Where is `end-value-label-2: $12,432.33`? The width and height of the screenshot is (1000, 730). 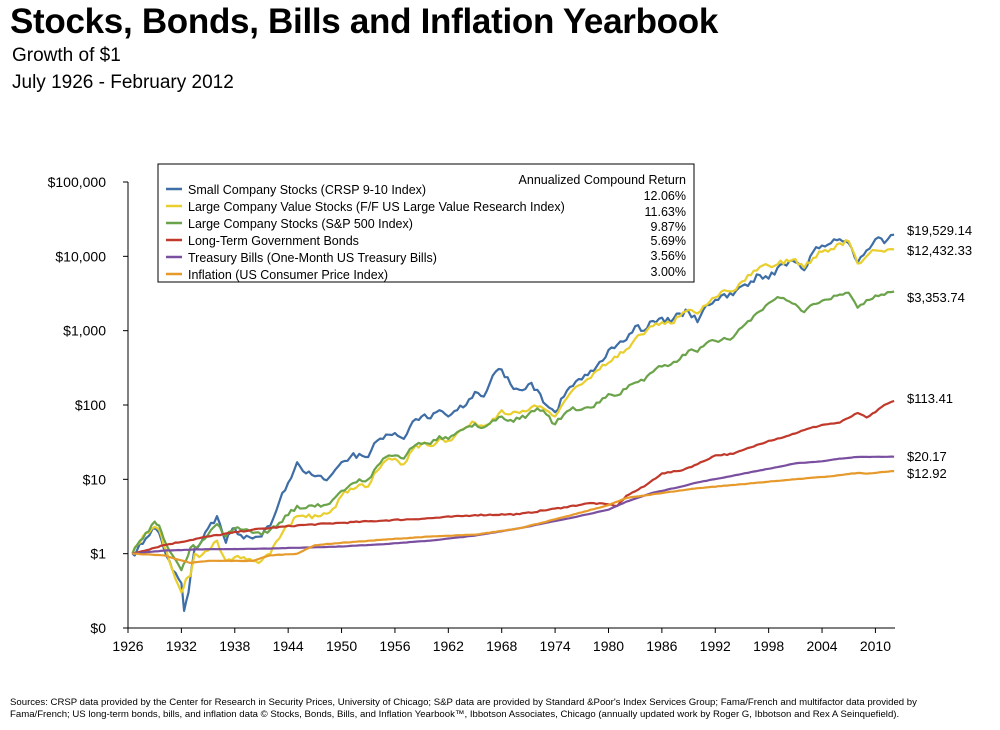 end-value-label-2: $12,432.33 is located at coordinates (939, 250).